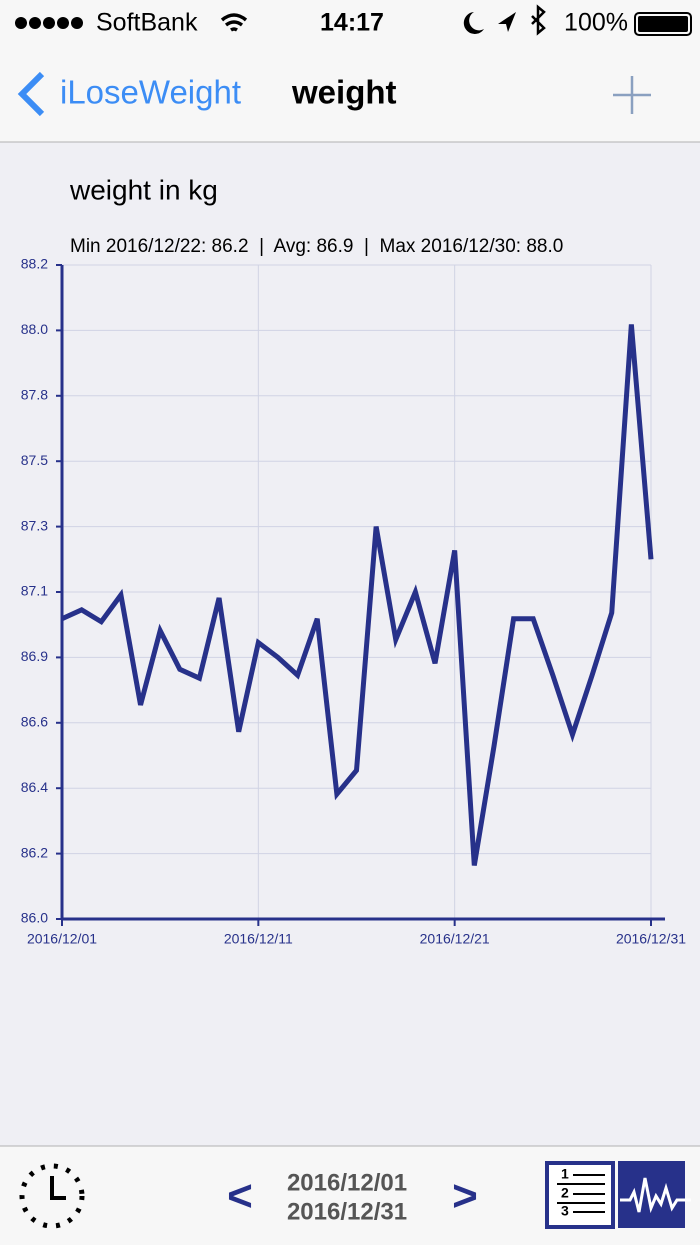 Image resolution: width=700 pixels, height=1245 pixels. I want to click on svg-text: 1, so click(565, 1174).